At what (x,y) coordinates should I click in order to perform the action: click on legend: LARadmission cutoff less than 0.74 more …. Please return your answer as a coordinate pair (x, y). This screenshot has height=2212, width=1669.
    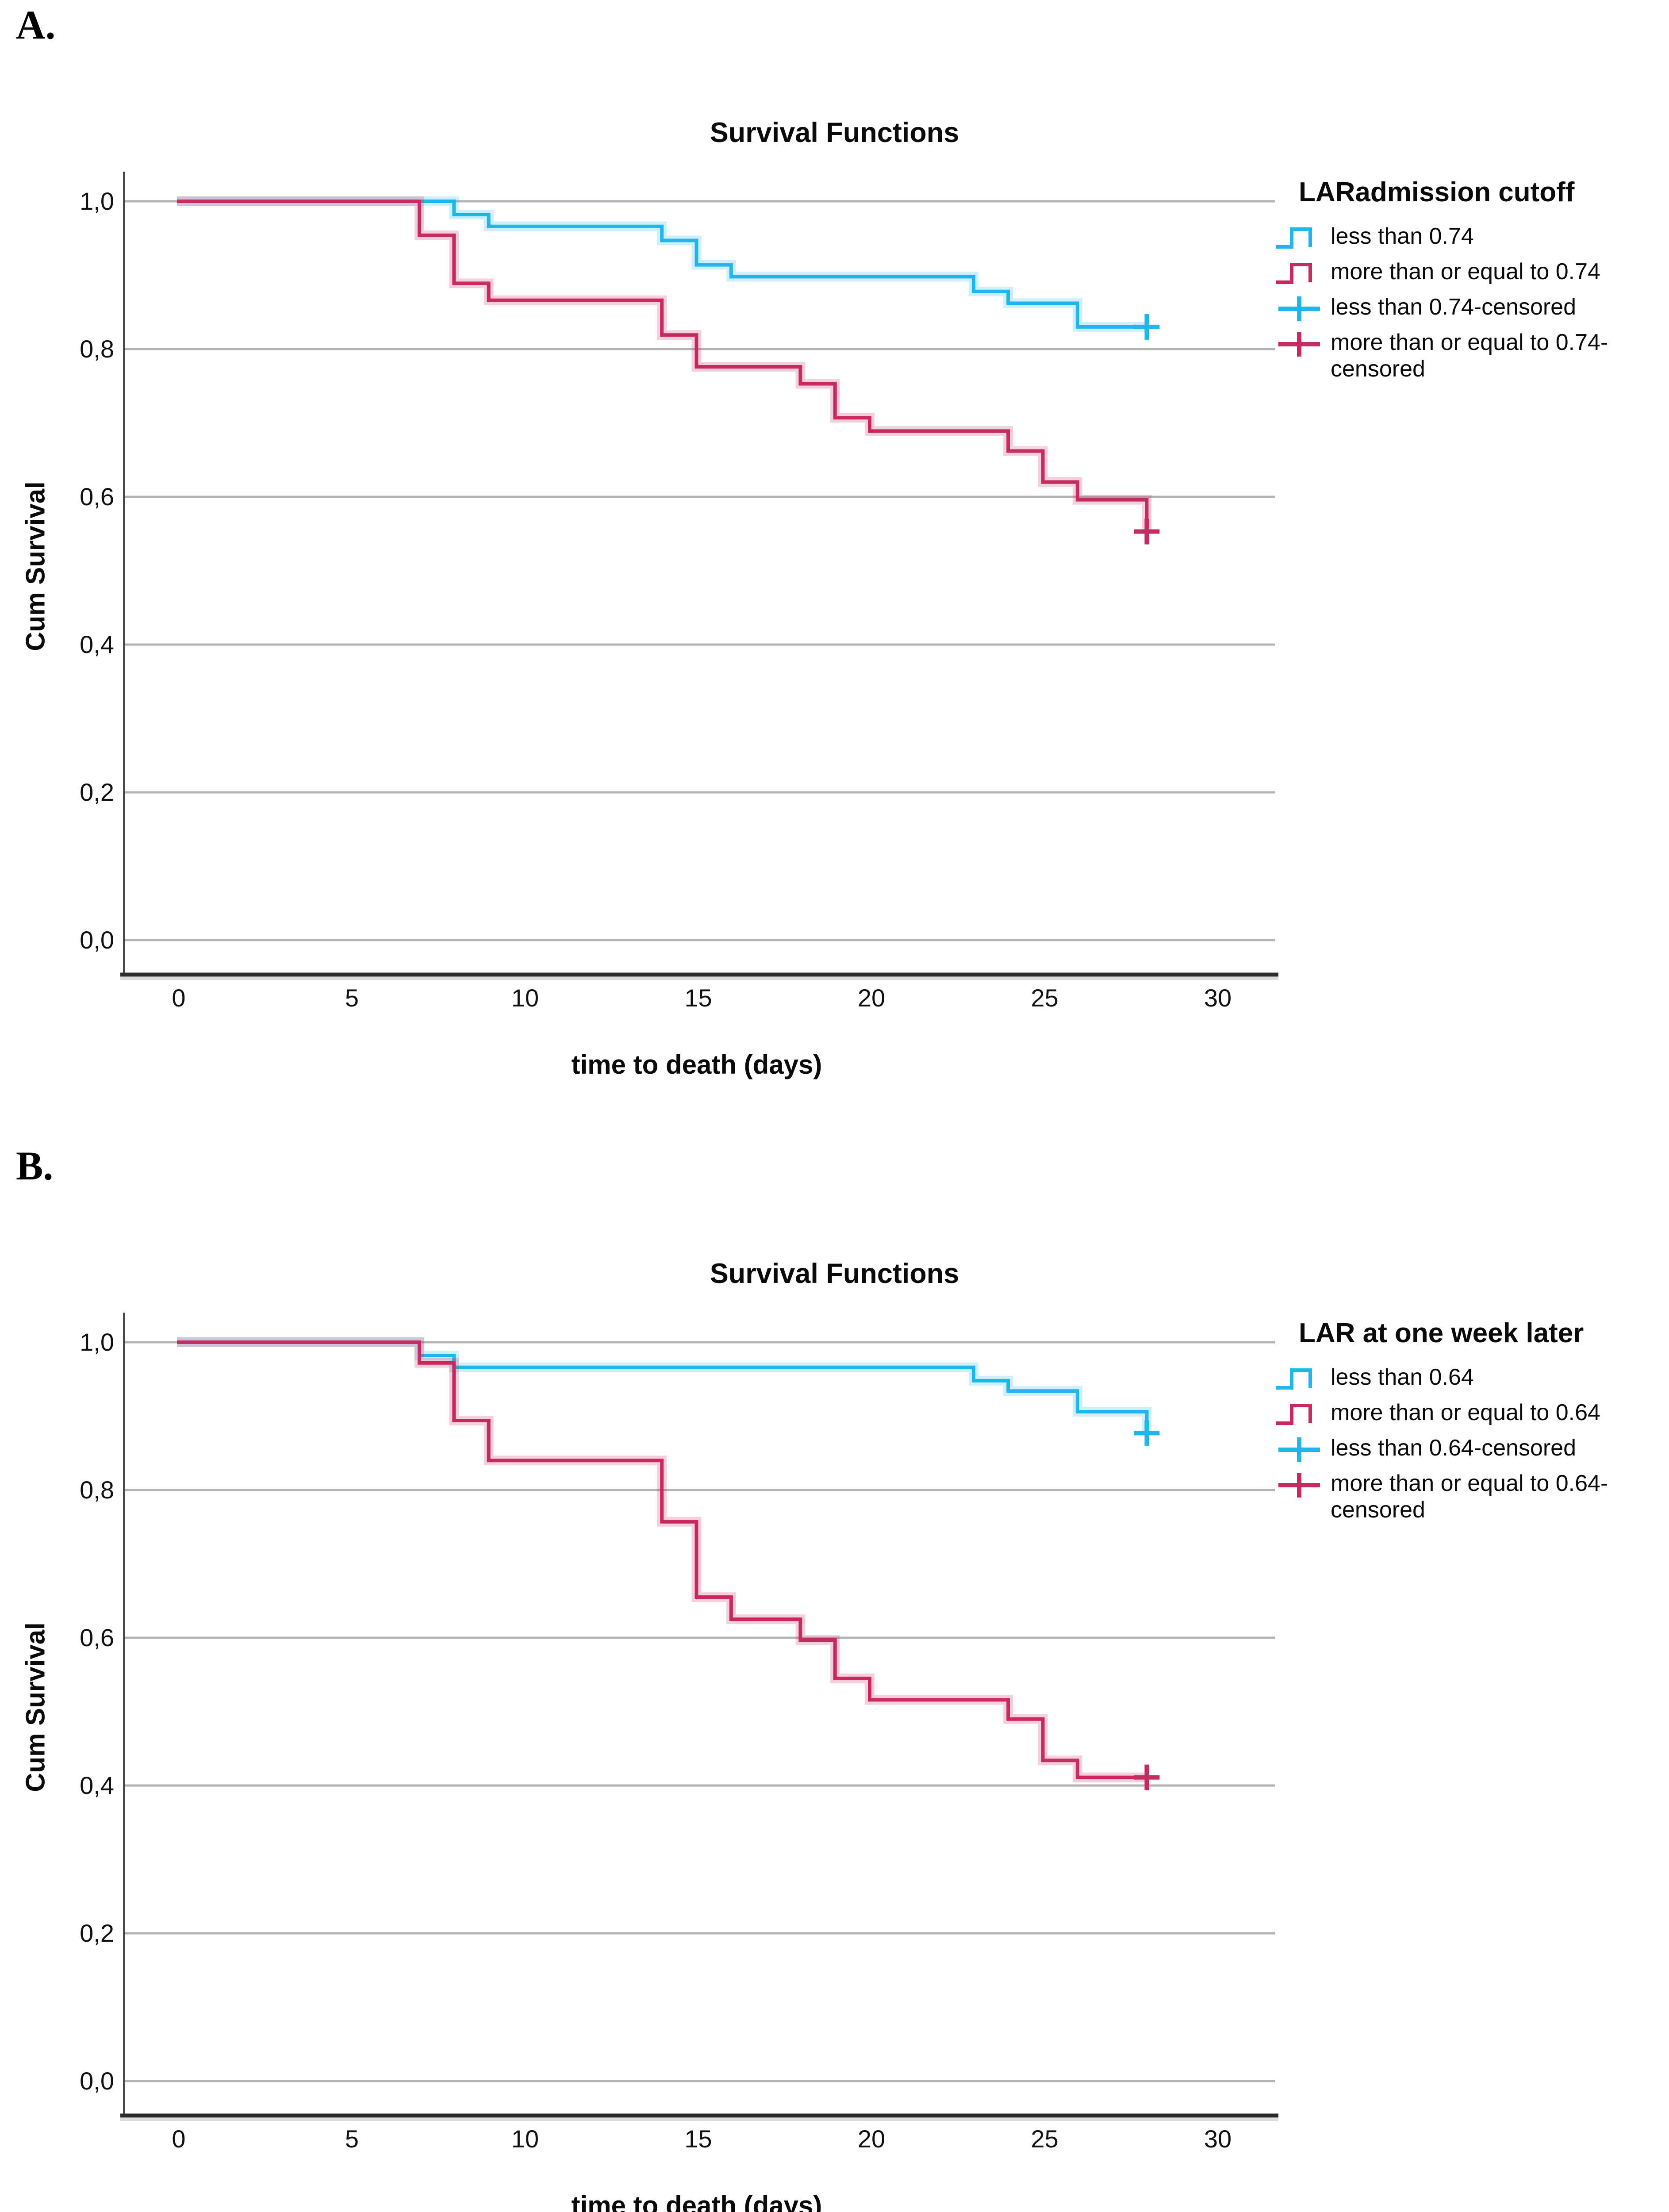
    Looking at the image, I should click on (1469, 280).